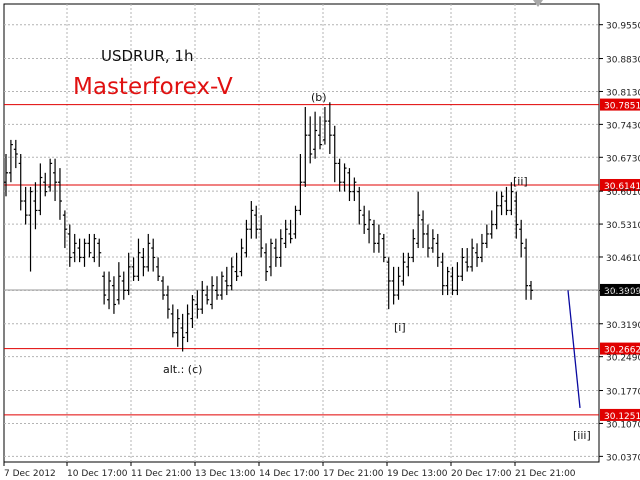  I want to click on brand-label: Masterforex-V, so click(153, 87).